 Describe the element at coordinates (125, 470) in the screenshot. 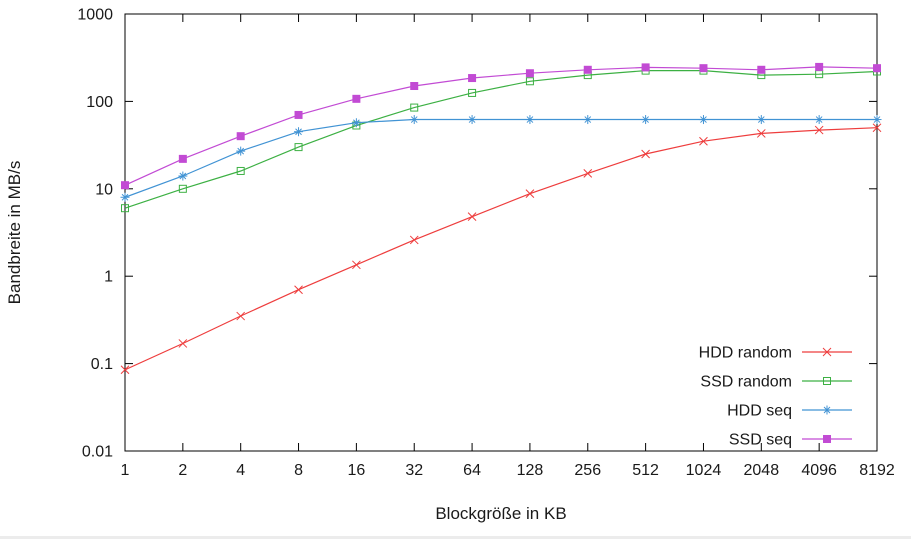

I see `x-tick-label: 1` at that location.